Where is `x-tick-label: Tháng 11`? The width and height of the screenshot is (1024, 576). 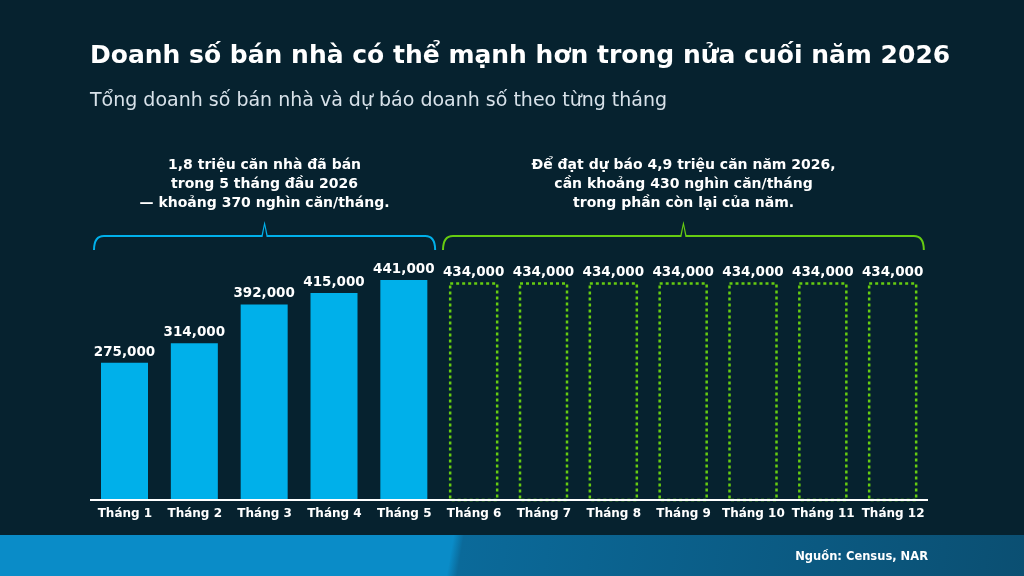
x-tick-label: Tháng 11 is located at coordinates (823, 512).